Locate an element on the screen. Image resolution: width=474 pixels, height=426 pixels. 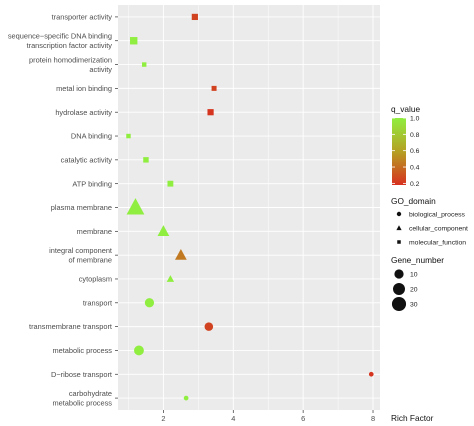
y-tick-label-line: transcription factor activity is located at coordinates (70, 45).